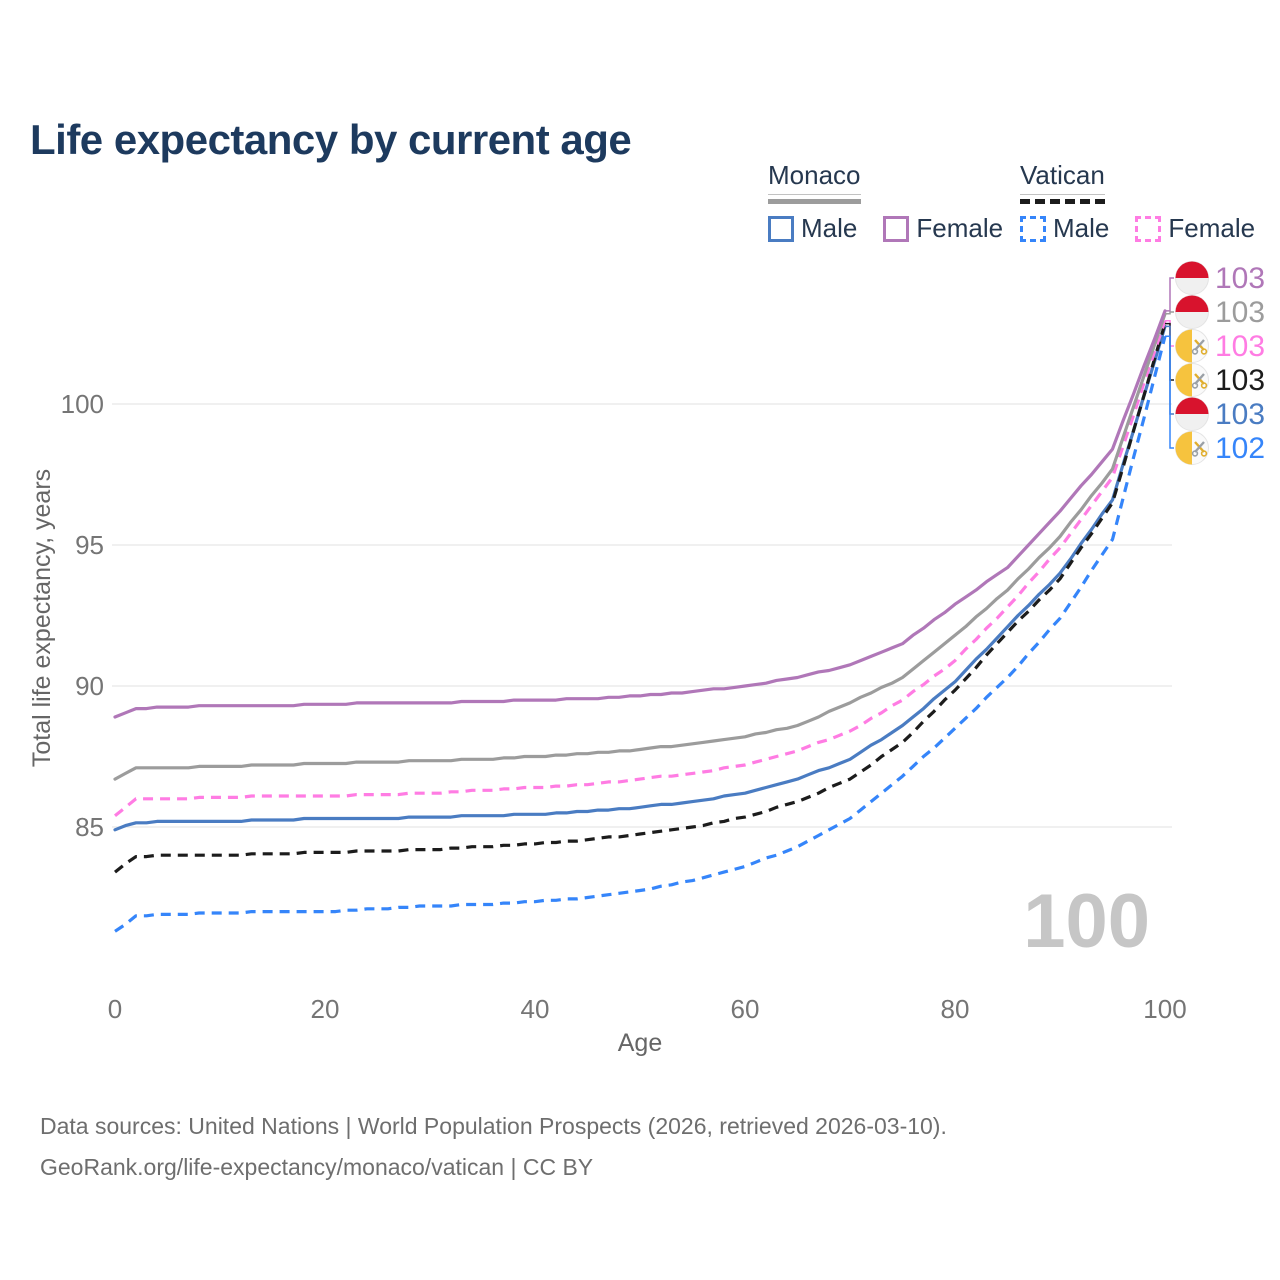 The height and width of the screenshot is (1280, 1280). I want to click on flag-monaco-female, so click(1192, 278).